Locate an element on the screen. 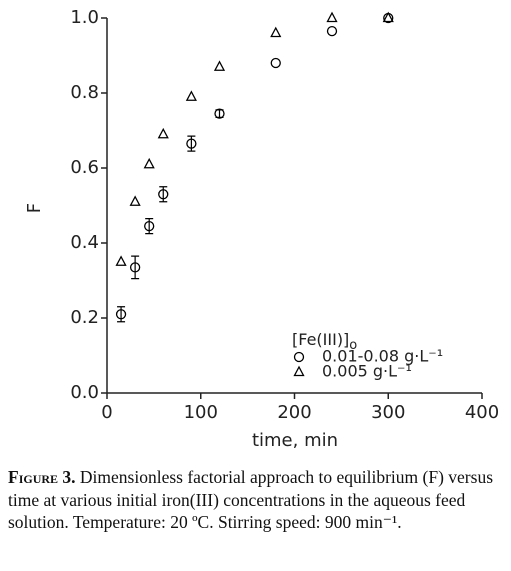 This screenshot has width=511, height=571. legend-label: 0.005 g·L⁻¹ is located at coordinates (367, 371).